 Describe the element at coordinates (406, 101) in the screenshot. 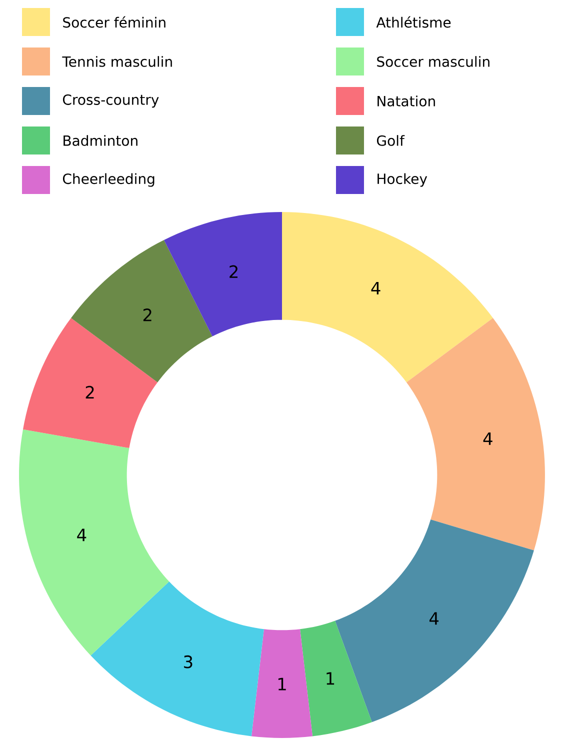

I see `legend-label: Natation` at that location.